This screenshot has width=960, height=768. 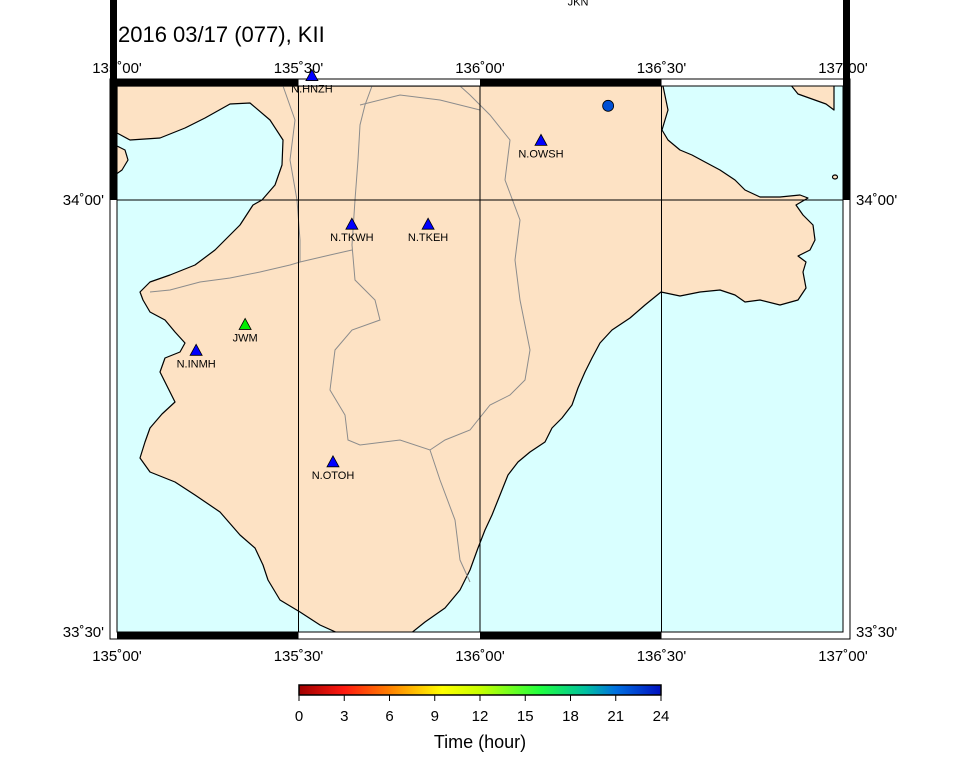 I want to click on station-label: N.OTOH, so click(x=333, y=476).